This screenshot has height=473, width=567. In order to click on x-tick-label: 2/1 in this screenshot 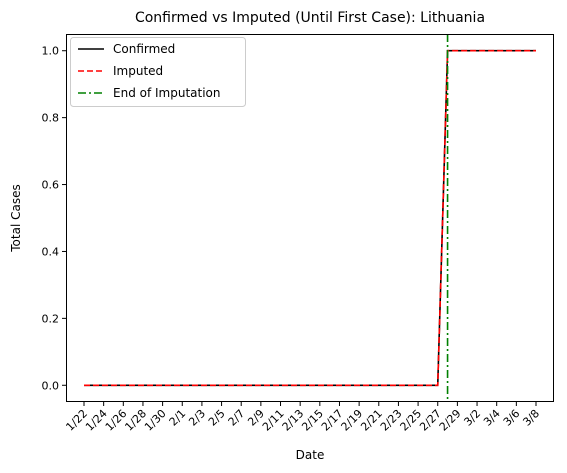, I will do `click(178, 418)`.